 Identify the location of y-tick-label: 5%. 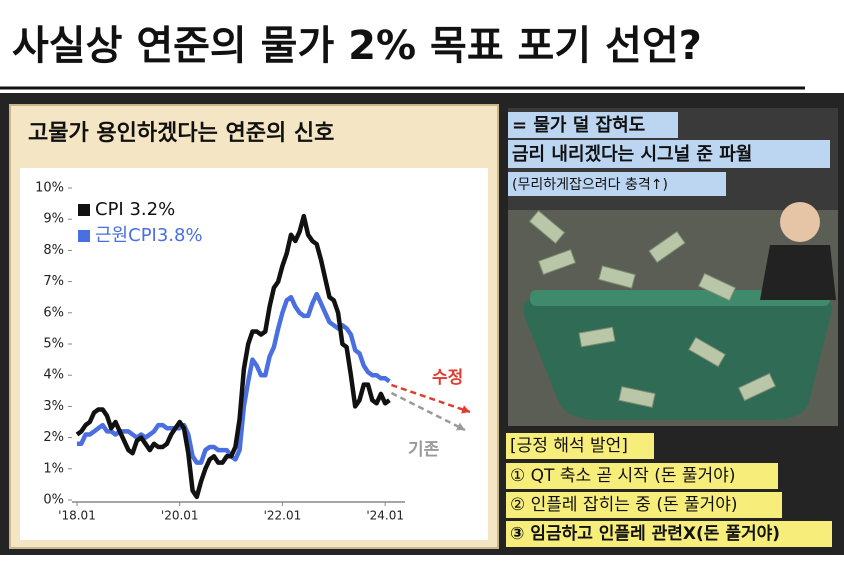
(53, 344).